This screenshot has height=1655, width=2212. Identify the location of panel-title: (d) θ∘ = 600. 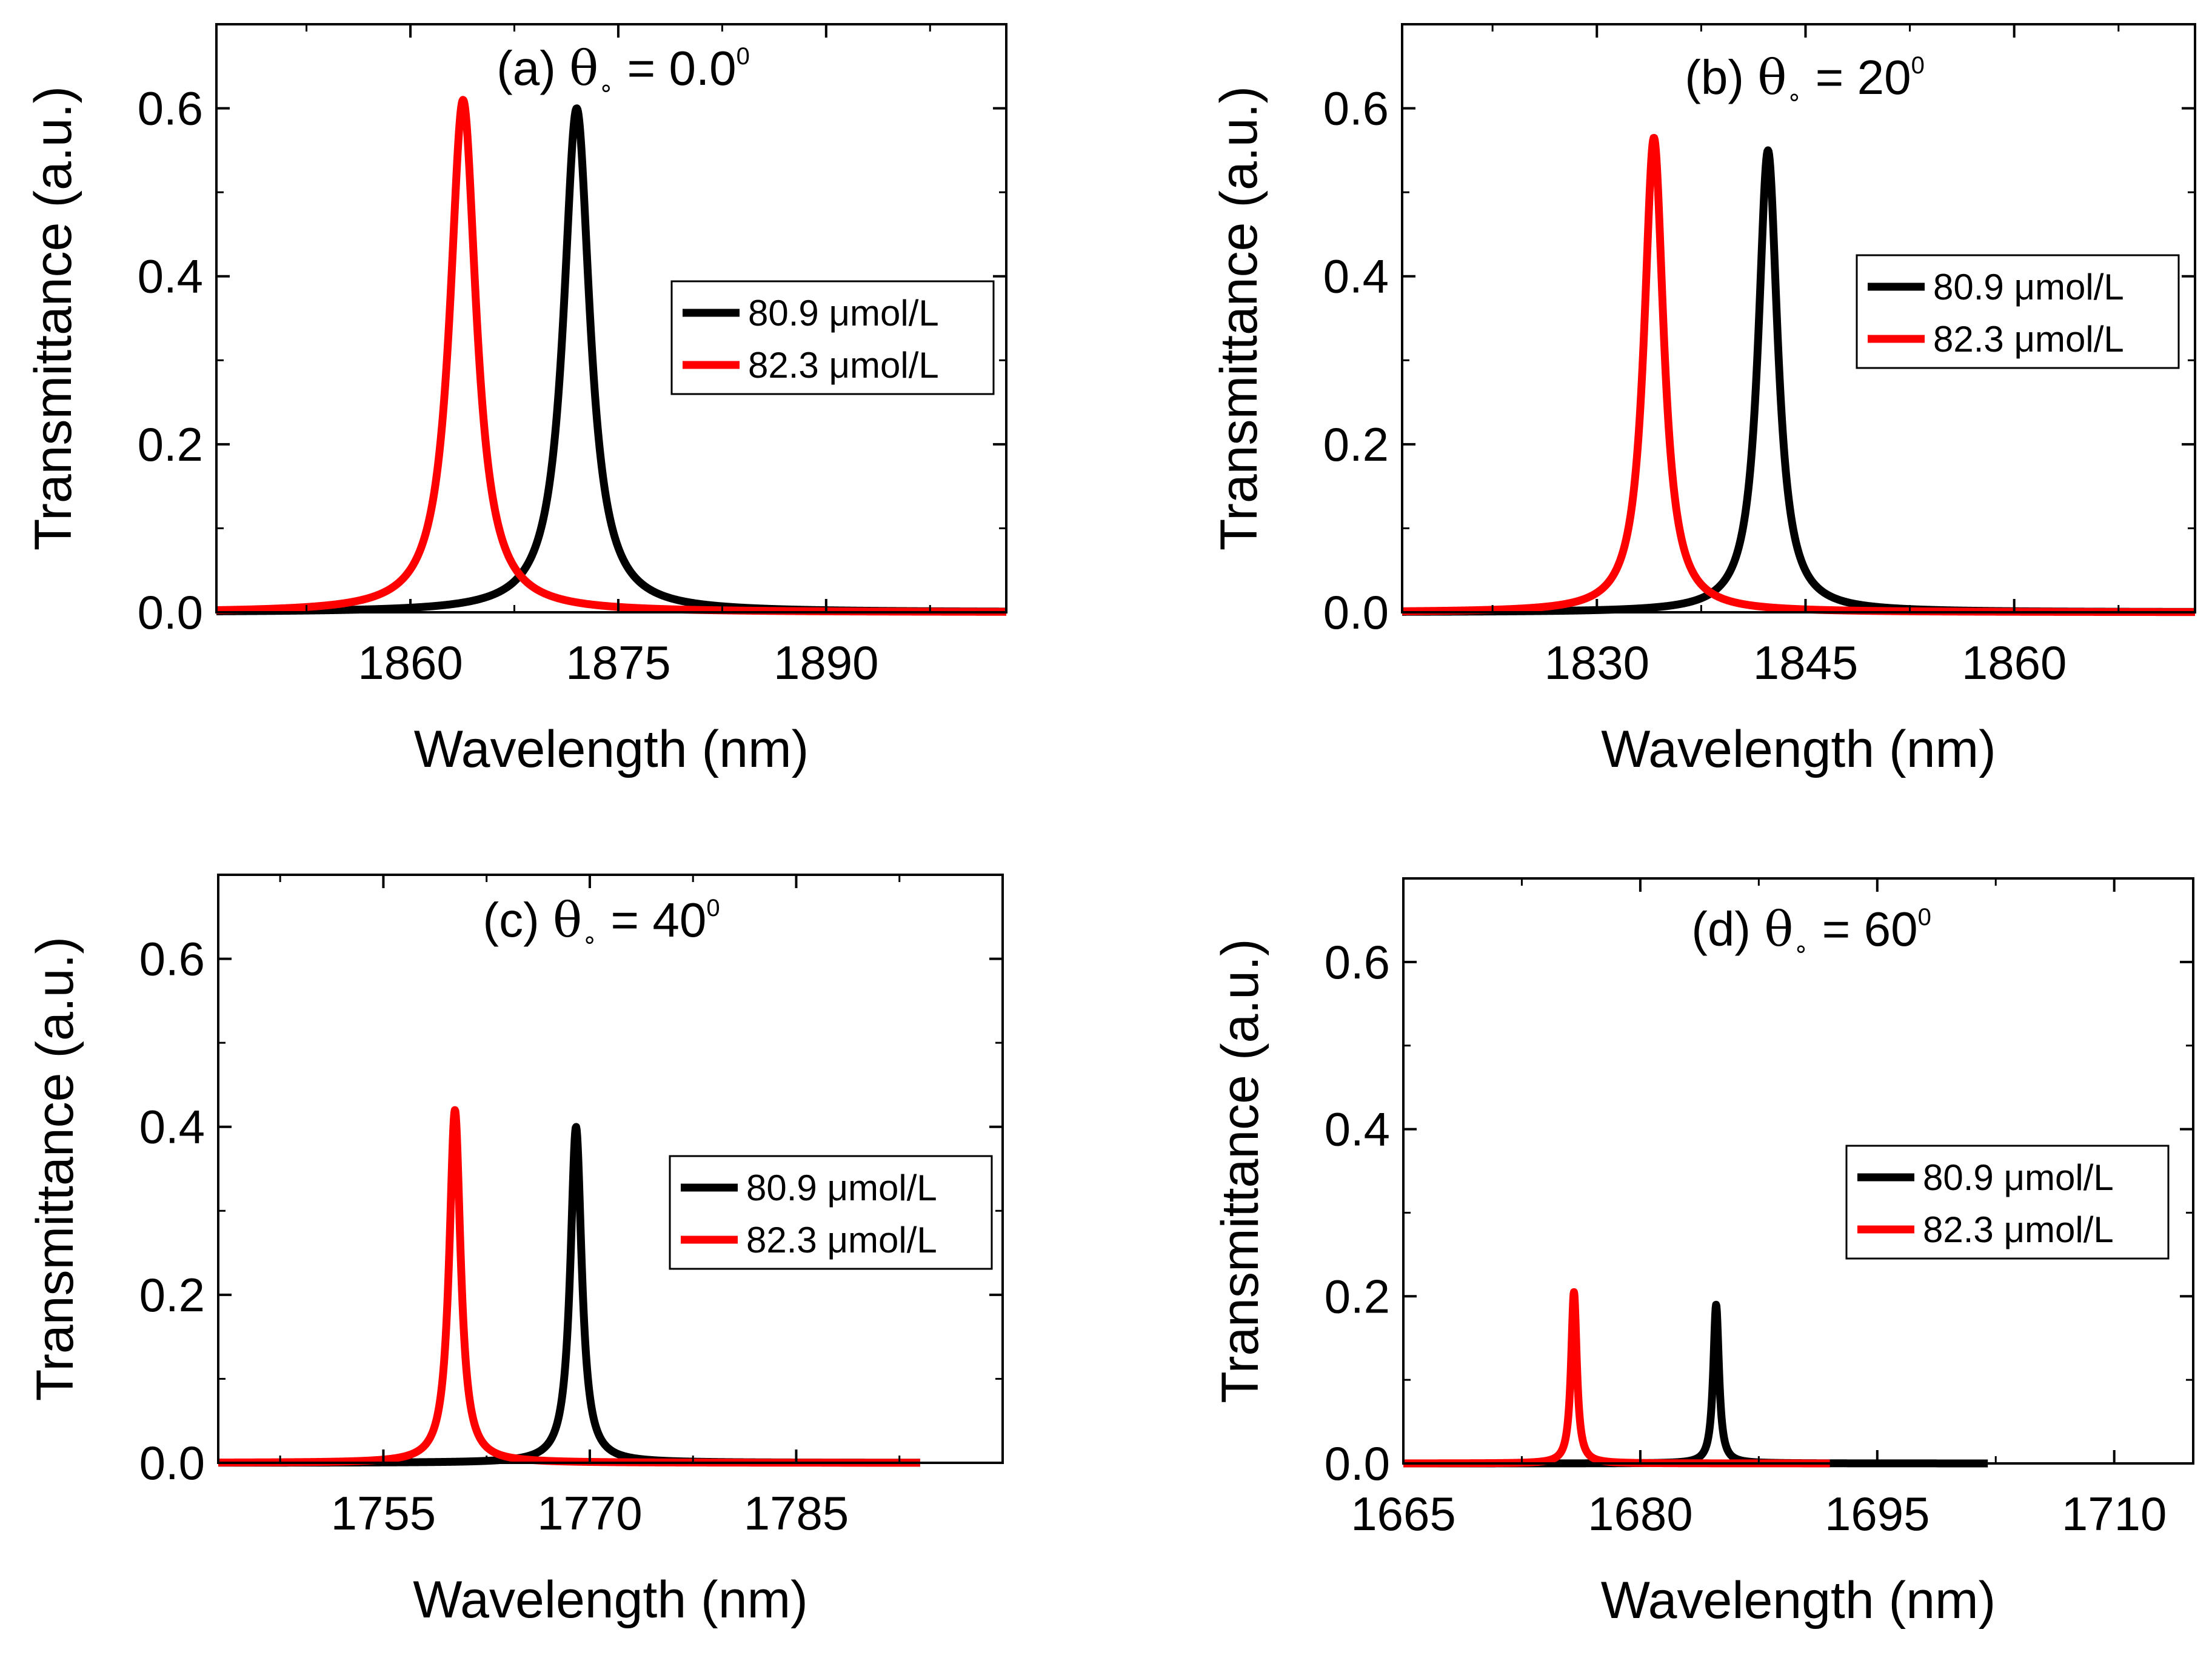
(1811, 931).